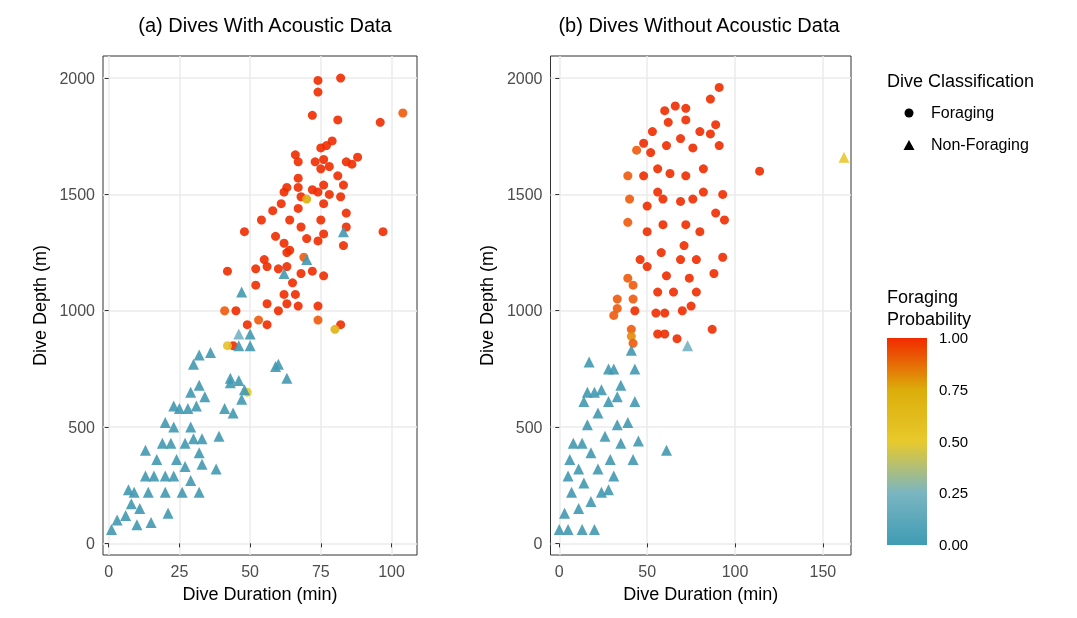  What do you see at coordinates (320, 571) in the screenshot?
I see `x-tick-label: 75` at bounding box center [320, 571].